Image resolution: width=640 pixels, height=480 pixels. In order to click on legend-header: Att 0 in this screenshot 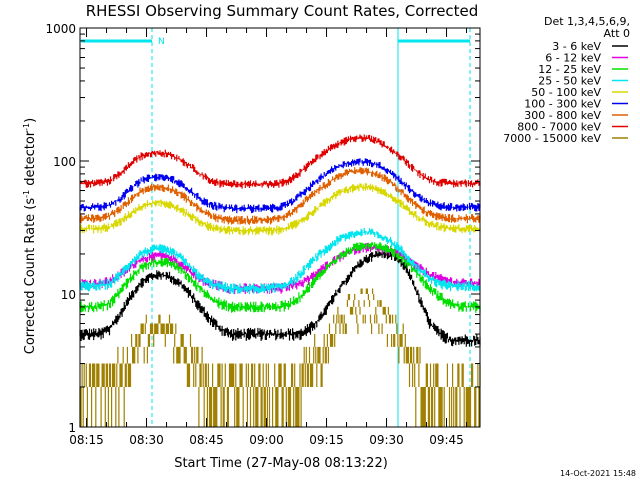, I will do `click(617, 33)`.